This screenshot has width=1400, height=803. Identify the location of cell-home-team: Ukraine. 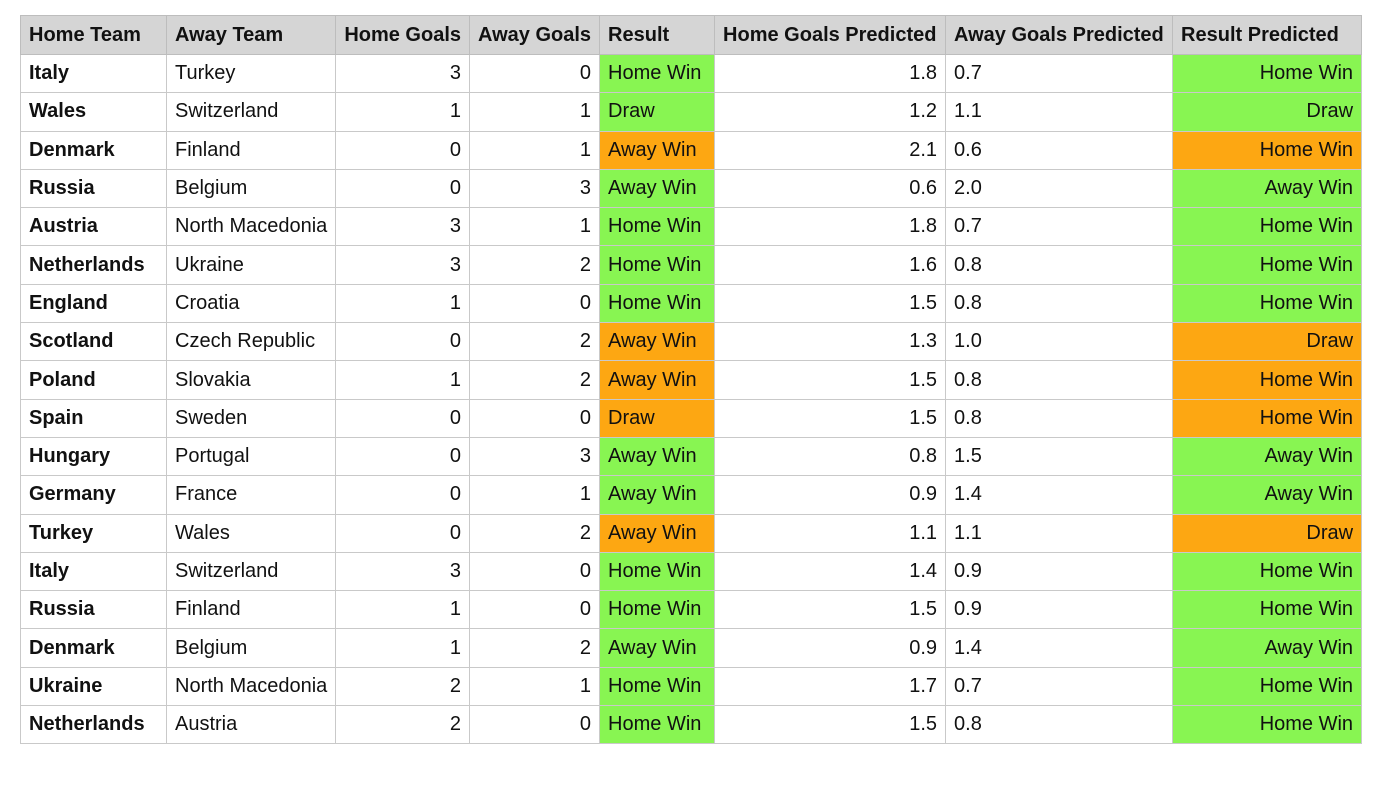
(93, 686).